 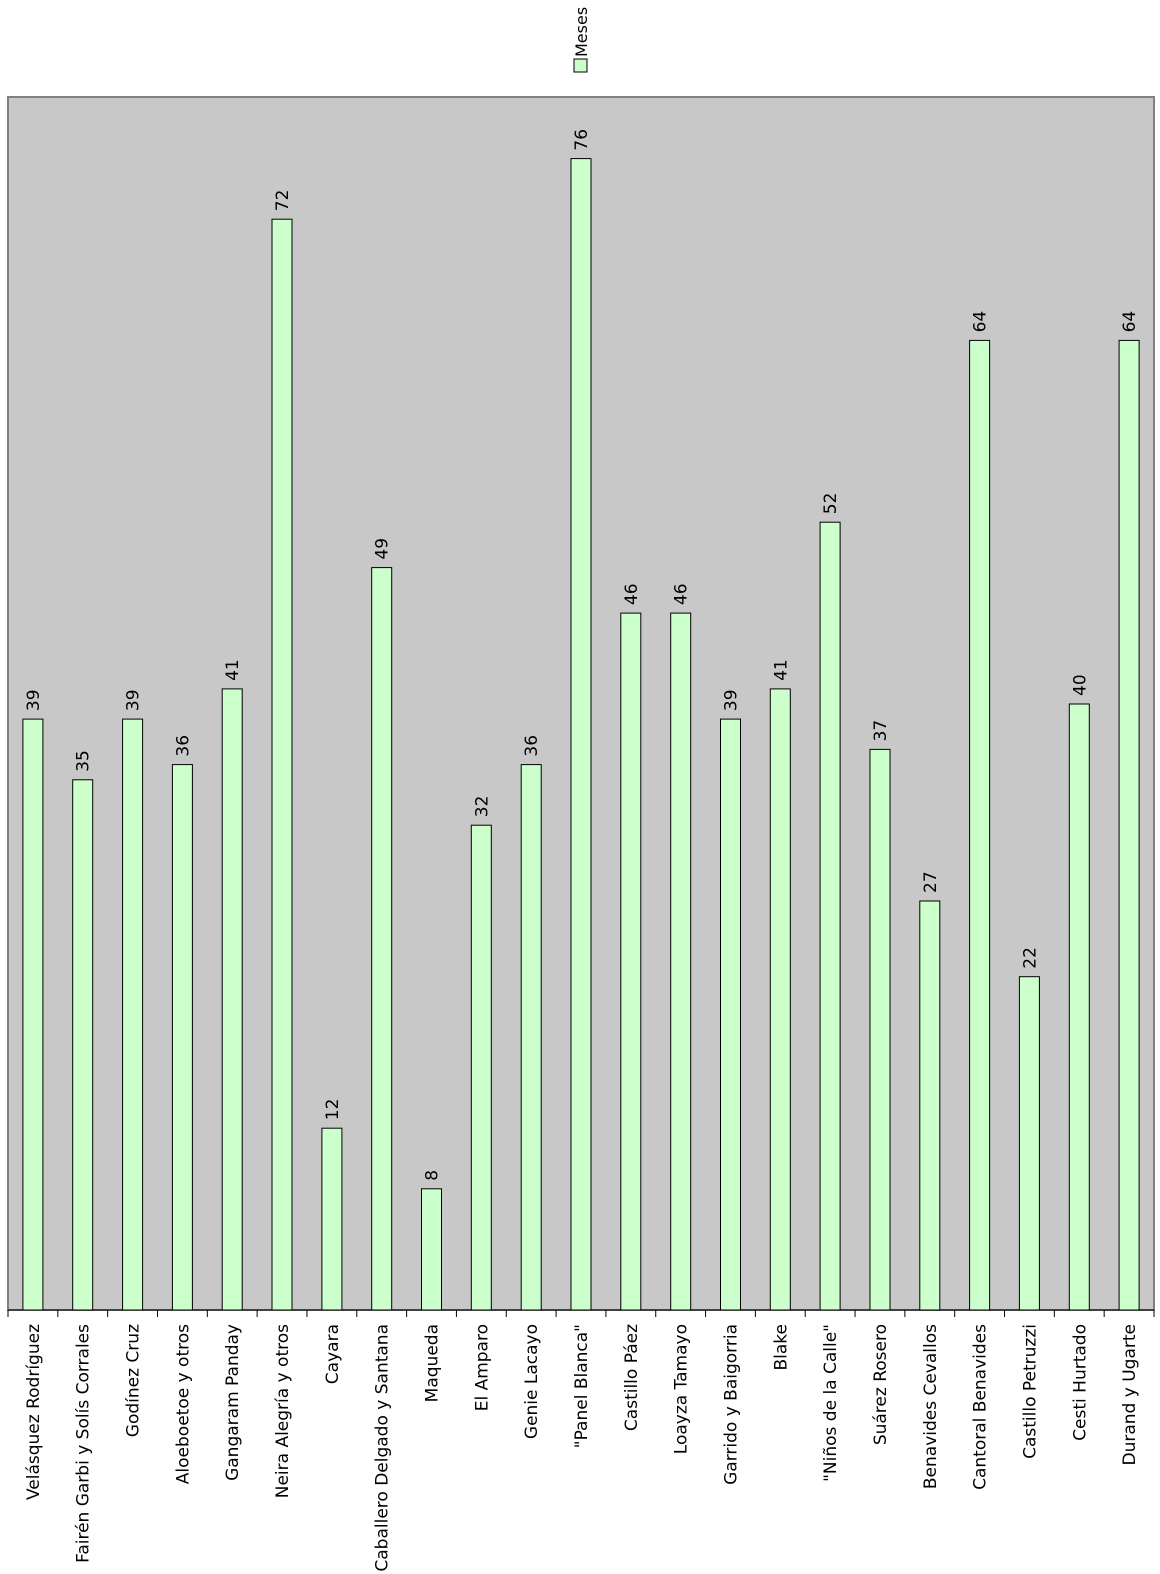 What do you see at coordinates (1080, 1382) in the screenshot?
I see `category-label: Cesti Hurtado` at bounding box center [1080, 1382].